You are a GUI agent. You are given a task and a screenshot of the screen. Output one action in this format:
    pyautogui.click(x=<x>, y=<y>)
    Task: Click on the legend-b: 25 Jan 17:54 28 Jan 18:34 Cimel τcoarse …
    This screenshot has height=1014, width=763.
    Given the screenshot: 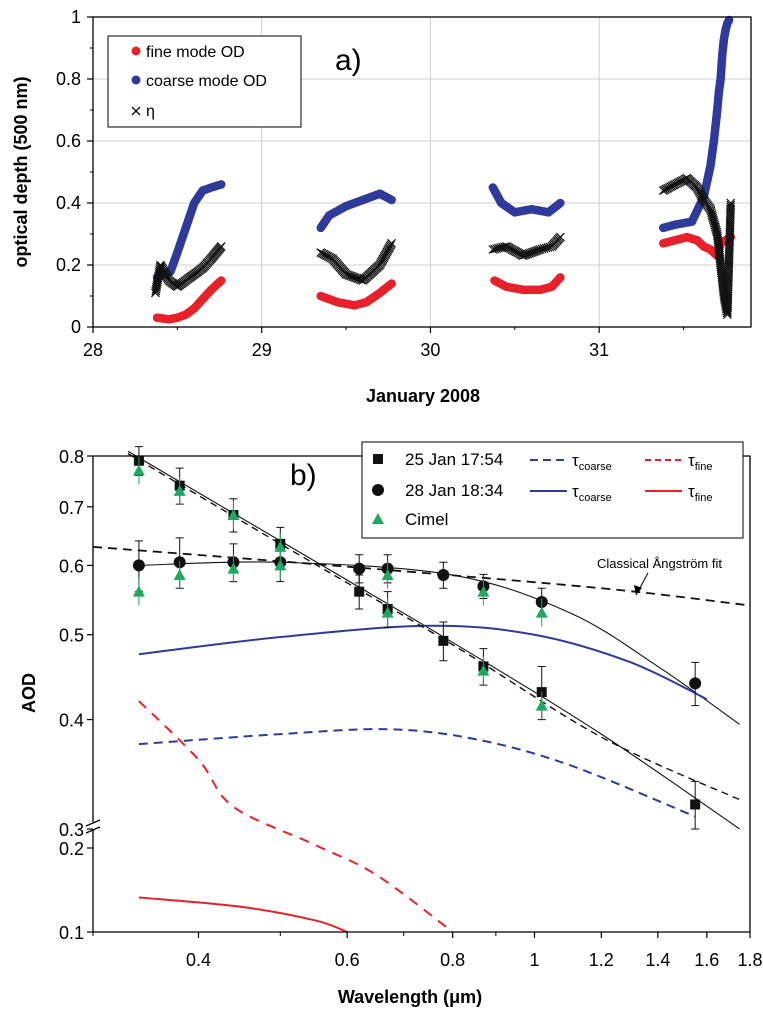 What is the action you would take?
    pyautogui.click(x=552, y=490)
    